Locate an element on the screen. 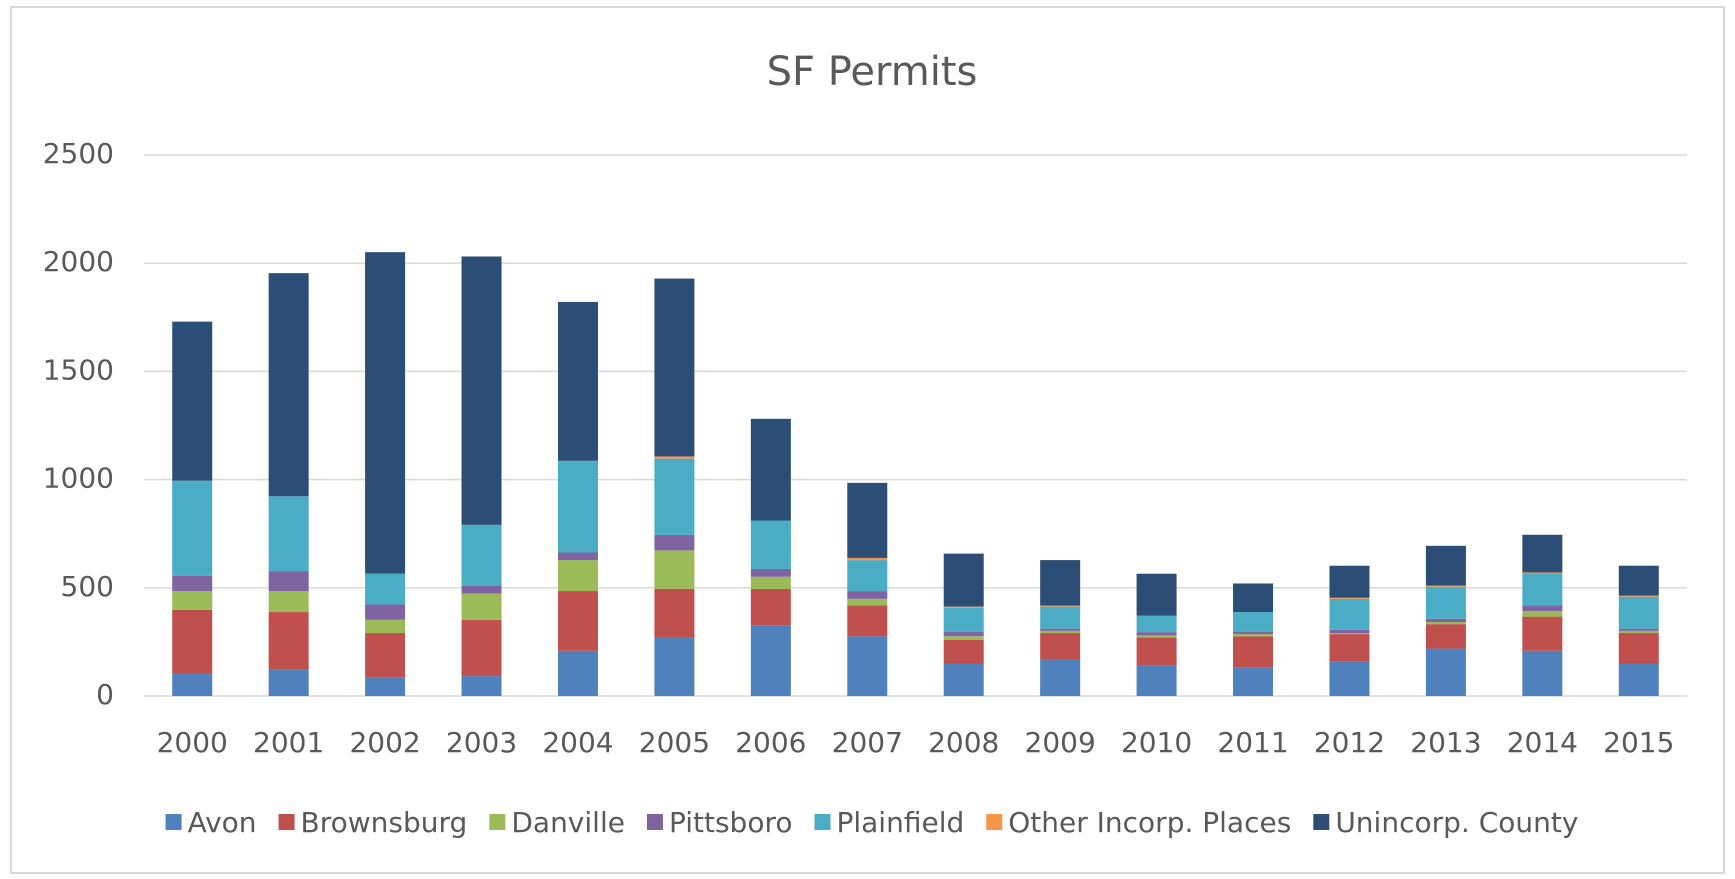 The image size is (1735, 879). legend-label: Pittsboro is located at coordinates (731, 822).